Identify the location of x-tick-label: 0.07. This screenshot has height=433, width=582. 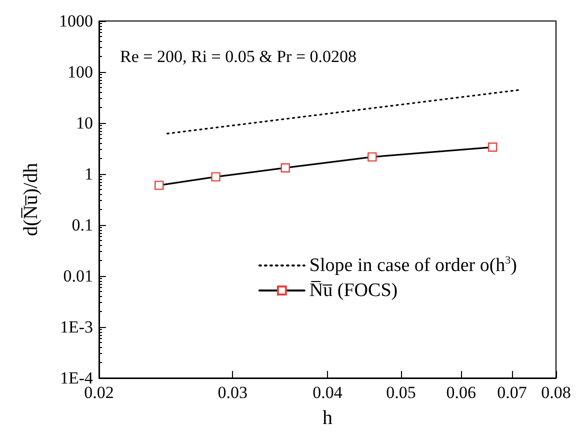
(512, 392).